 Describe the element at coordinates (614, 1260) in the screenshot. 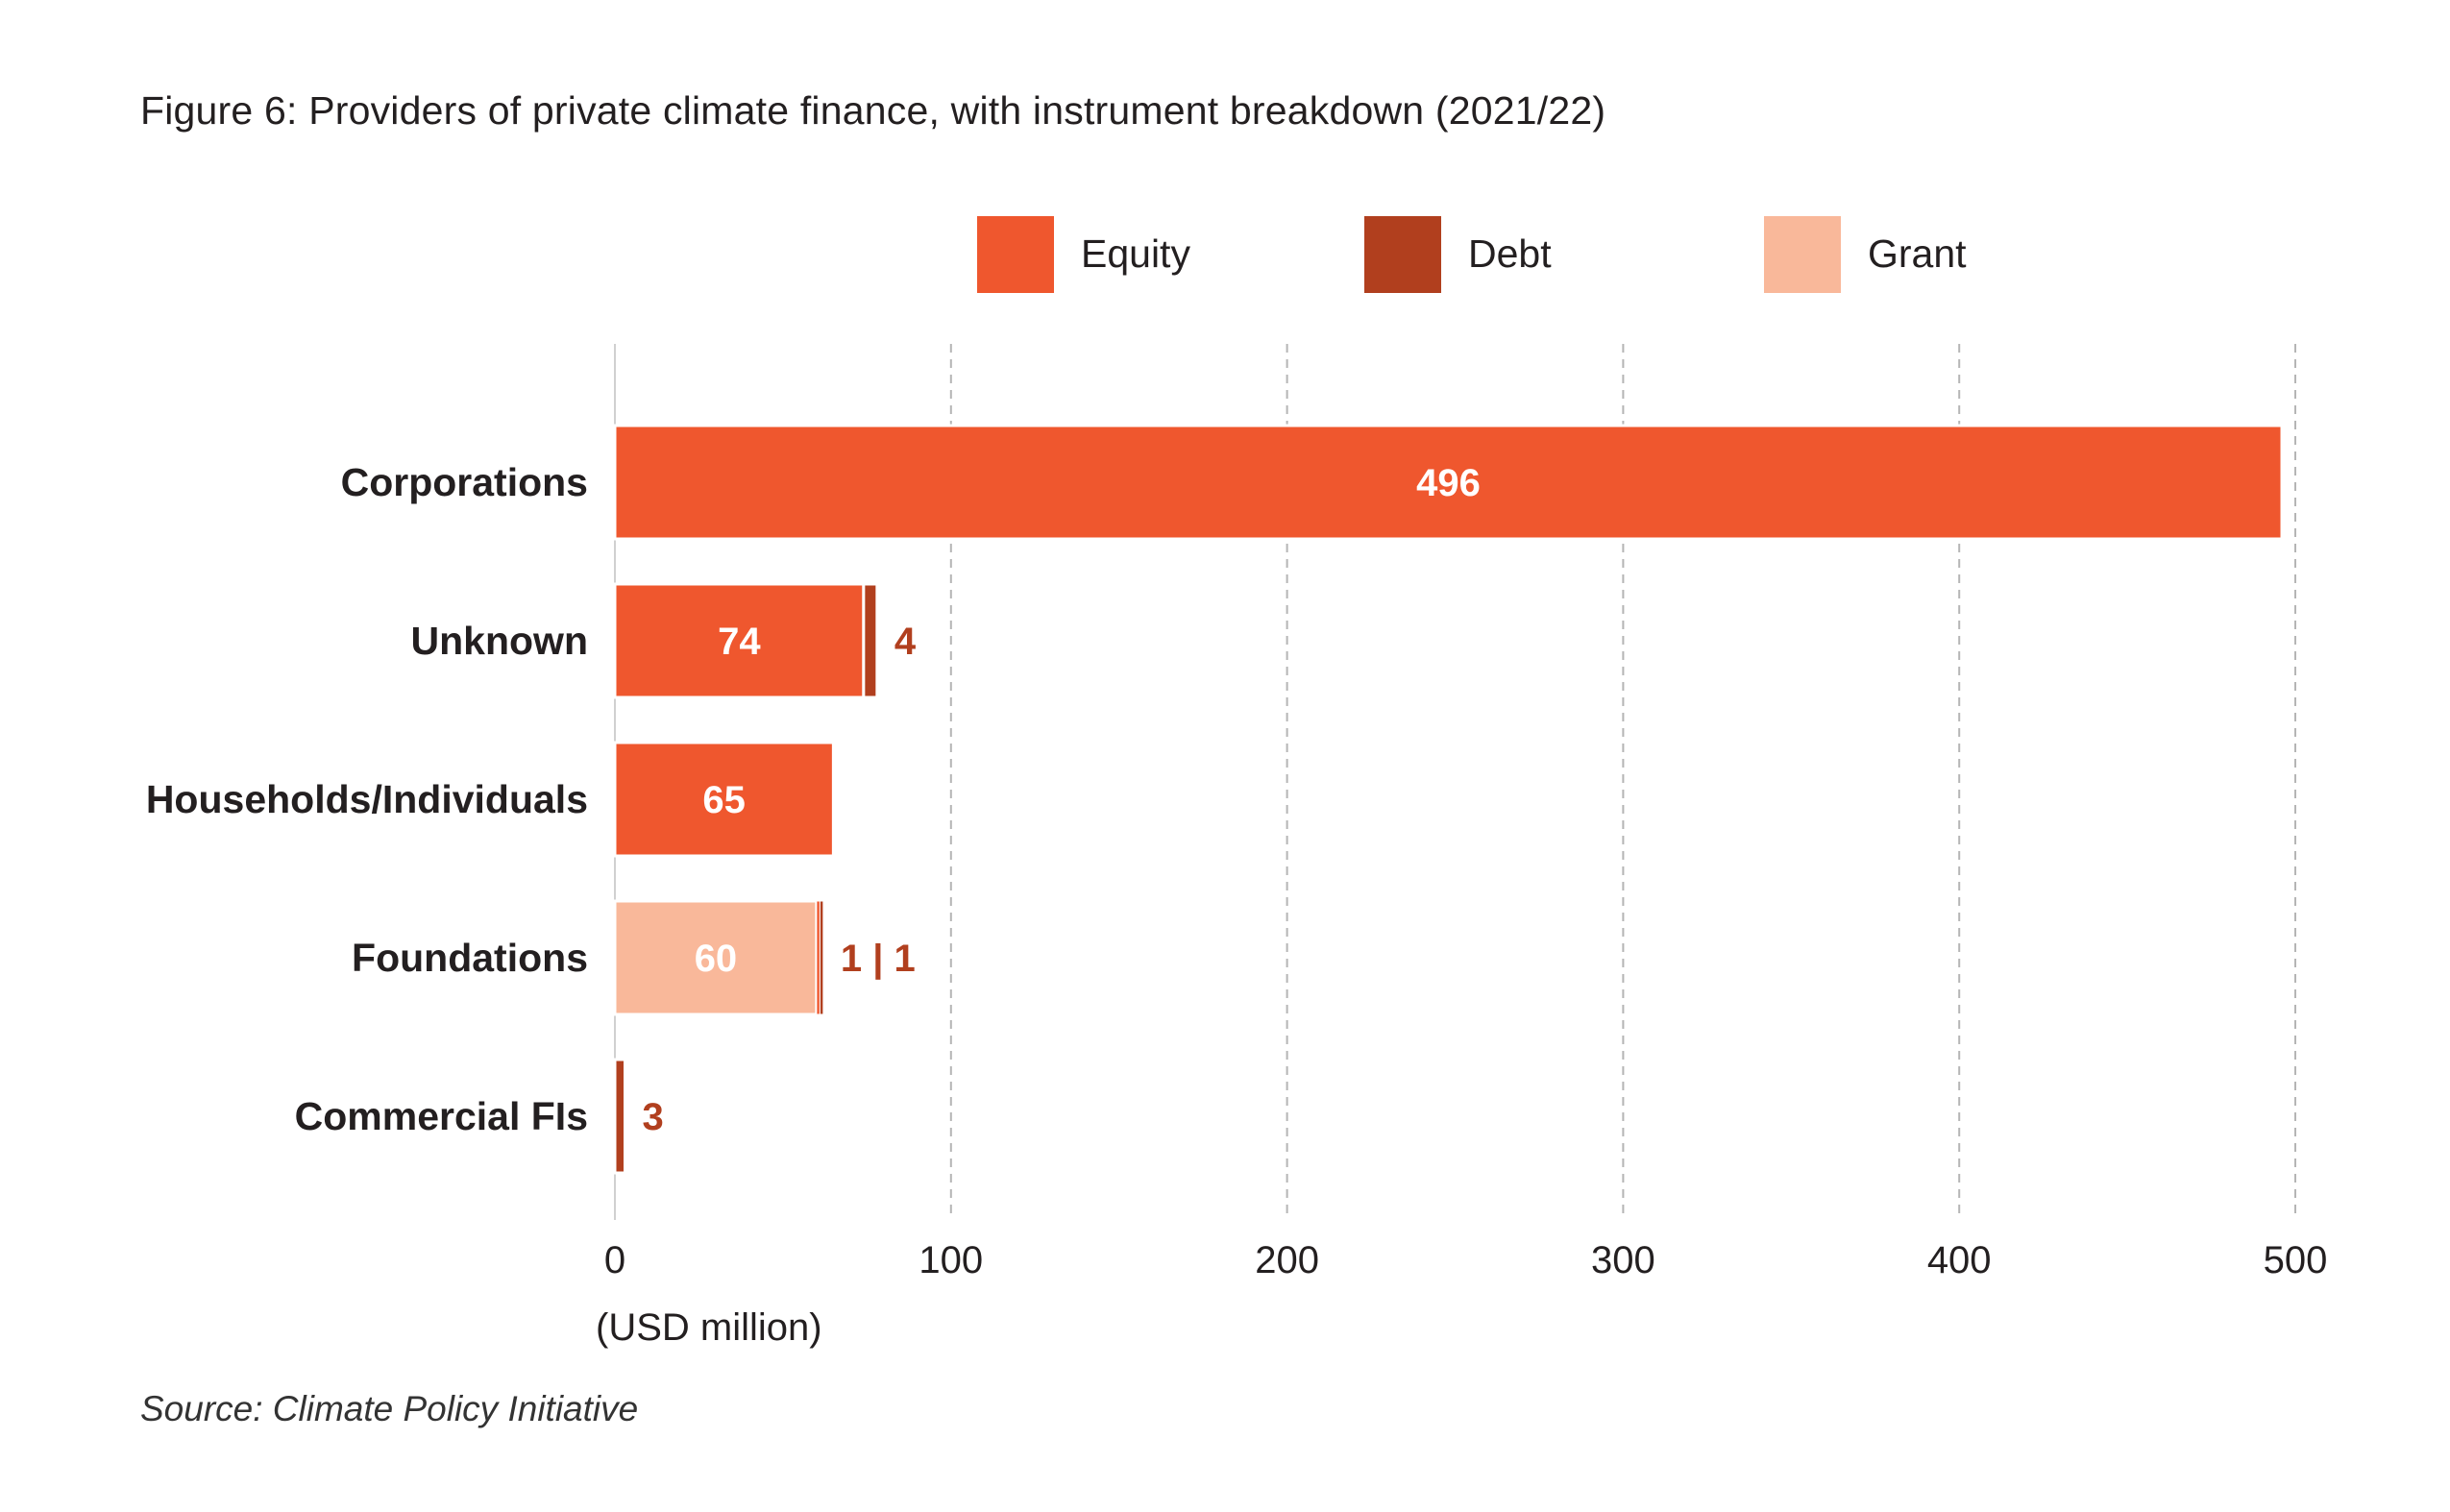

I see `x-tick-label: 0` at that location.